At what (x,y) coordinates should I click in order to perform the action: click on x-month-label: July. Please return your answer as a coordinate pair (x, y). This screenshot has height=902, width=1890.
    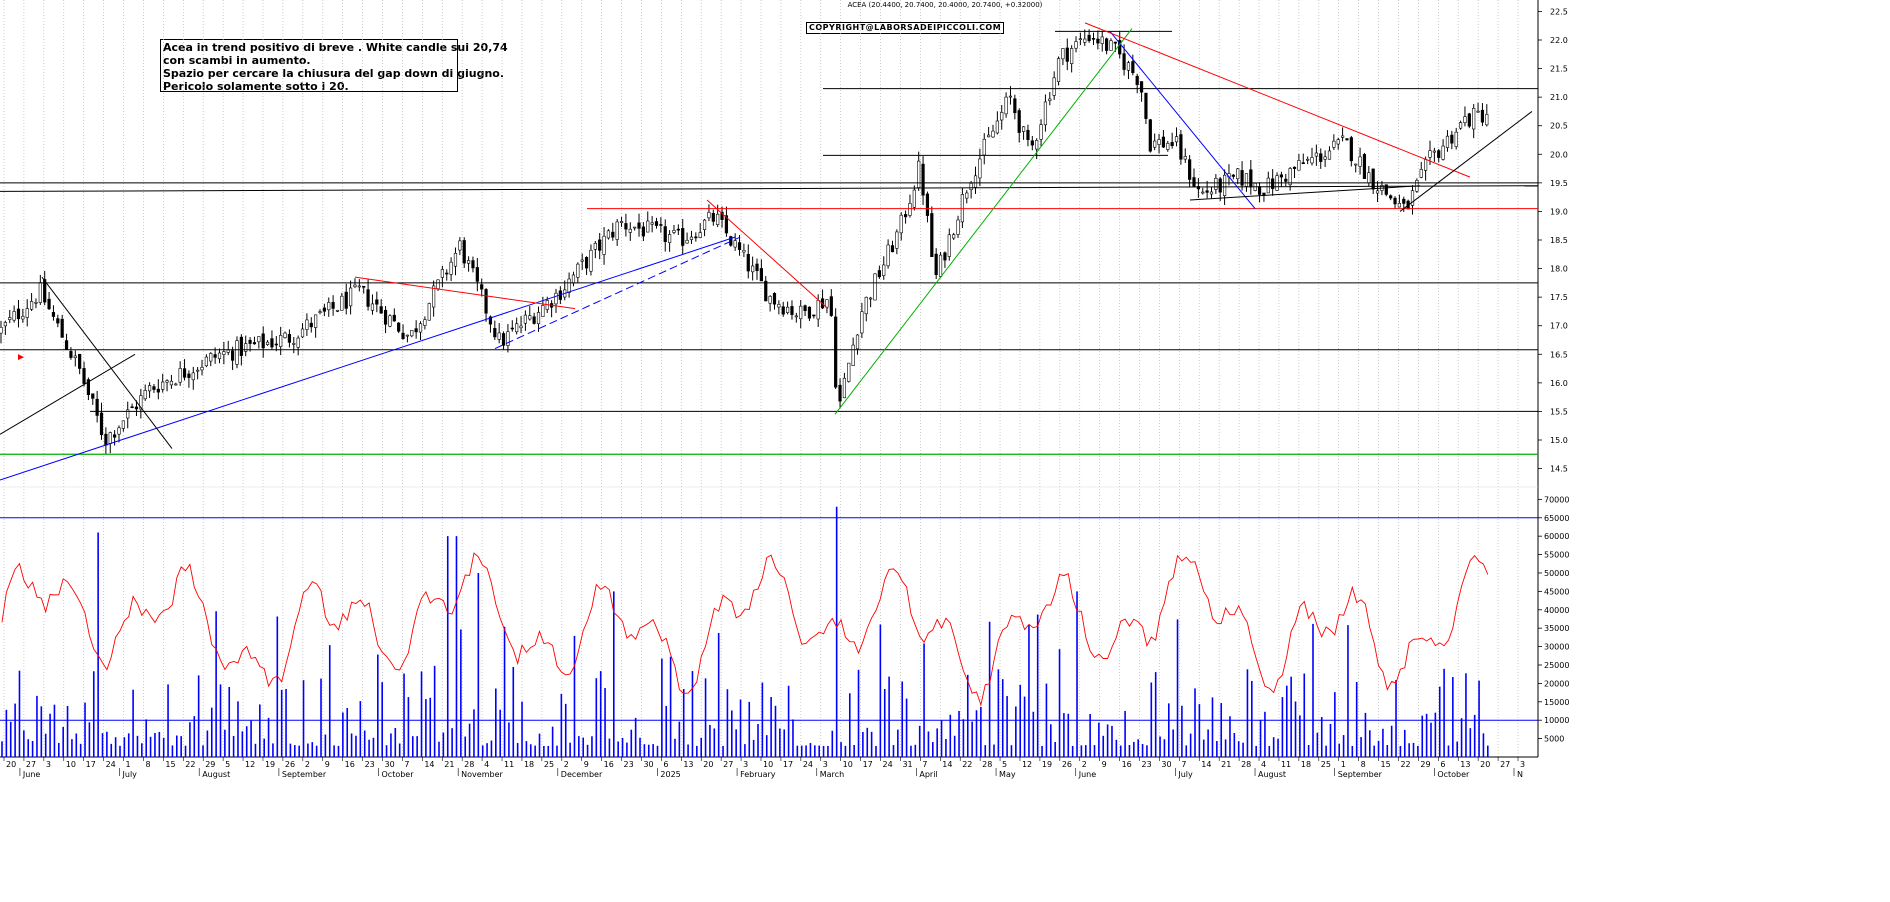
    Looking at the image, I should click on (130, 774).